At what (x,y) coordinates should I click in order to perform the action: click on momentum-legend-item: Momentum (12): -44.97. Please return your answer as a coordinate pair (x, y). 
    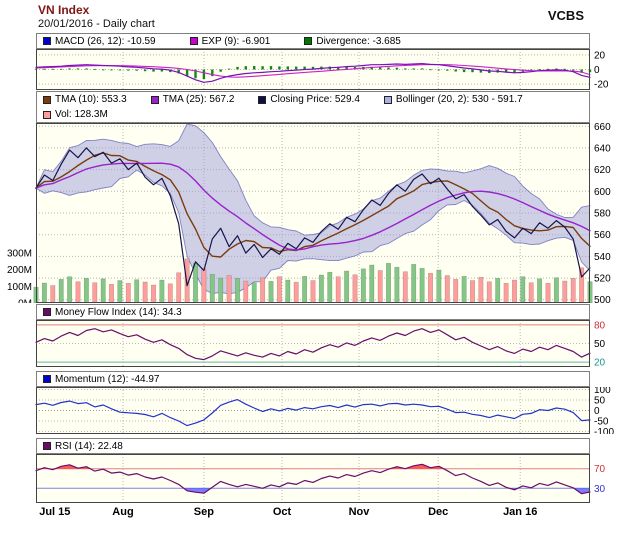
    Looking at the image, I should click on (101, 379).